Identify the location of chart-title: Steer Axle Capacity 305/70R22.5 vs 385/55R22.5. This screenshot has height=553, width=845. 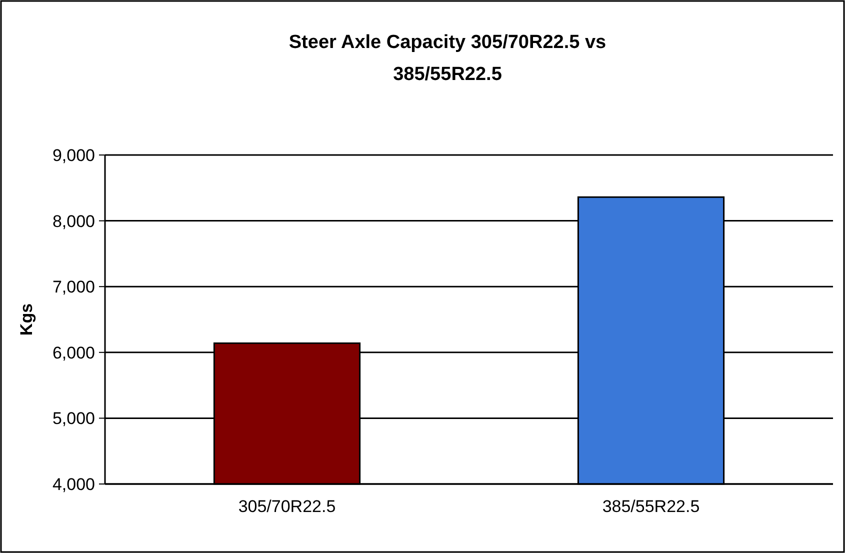
(447, 58).